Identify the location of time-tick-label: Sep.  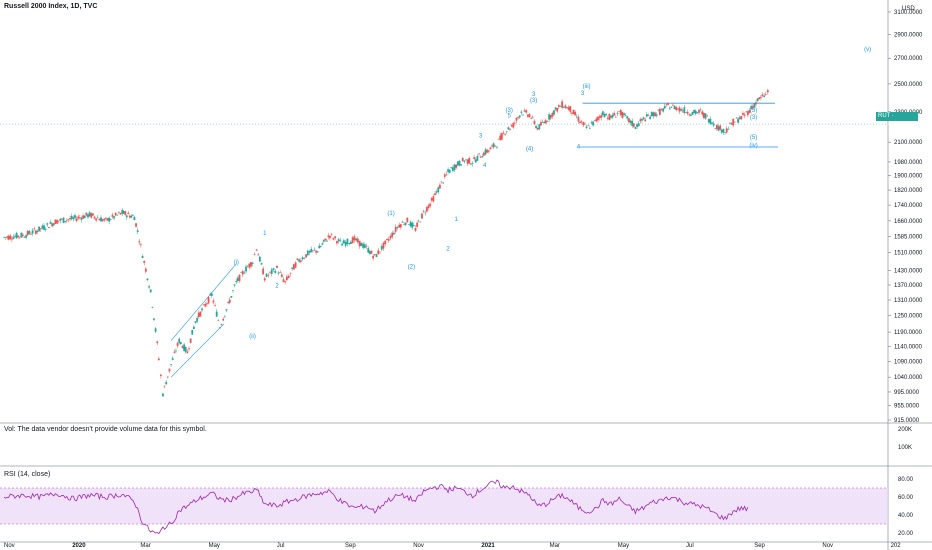
(759, 546).